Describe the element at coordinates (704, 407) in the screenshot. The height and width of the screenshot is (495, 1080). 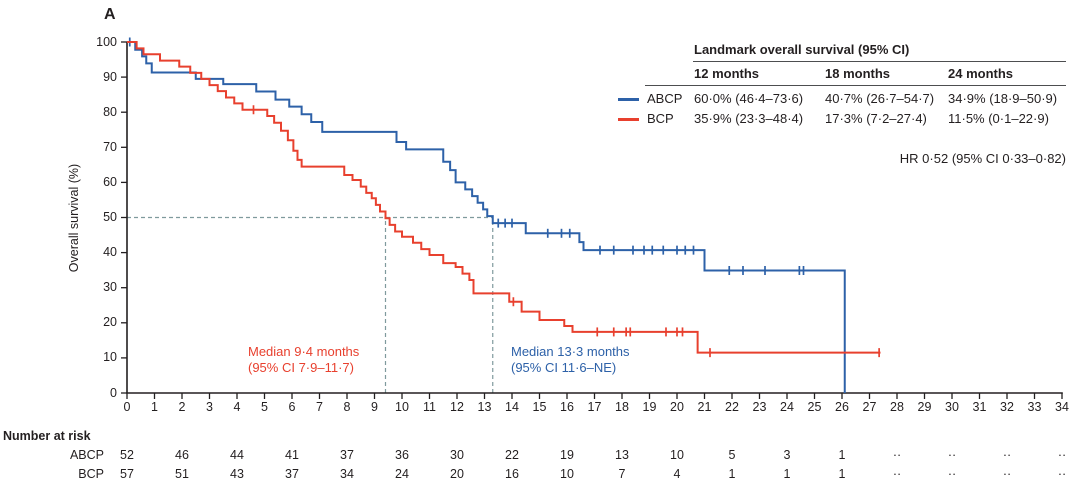
I see `x-tick-label: 21` at that location.